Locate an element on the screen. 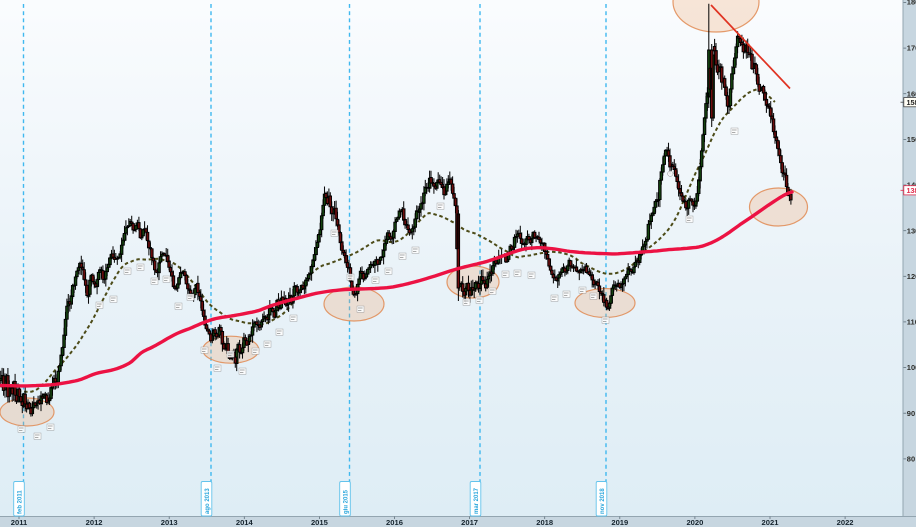 Image resolution: width=916 pixels, height=532 pixels. svg-text: mar 2017 is located at coordinates (477, 500).